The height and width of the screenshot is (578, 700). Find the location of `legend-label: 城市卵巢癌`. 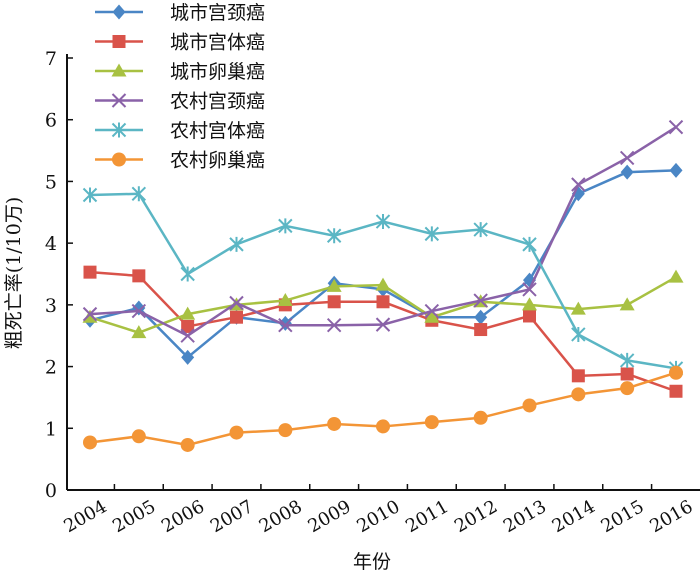

legend-label: 城市卵巢癌 is located at coordinates (217, 72).